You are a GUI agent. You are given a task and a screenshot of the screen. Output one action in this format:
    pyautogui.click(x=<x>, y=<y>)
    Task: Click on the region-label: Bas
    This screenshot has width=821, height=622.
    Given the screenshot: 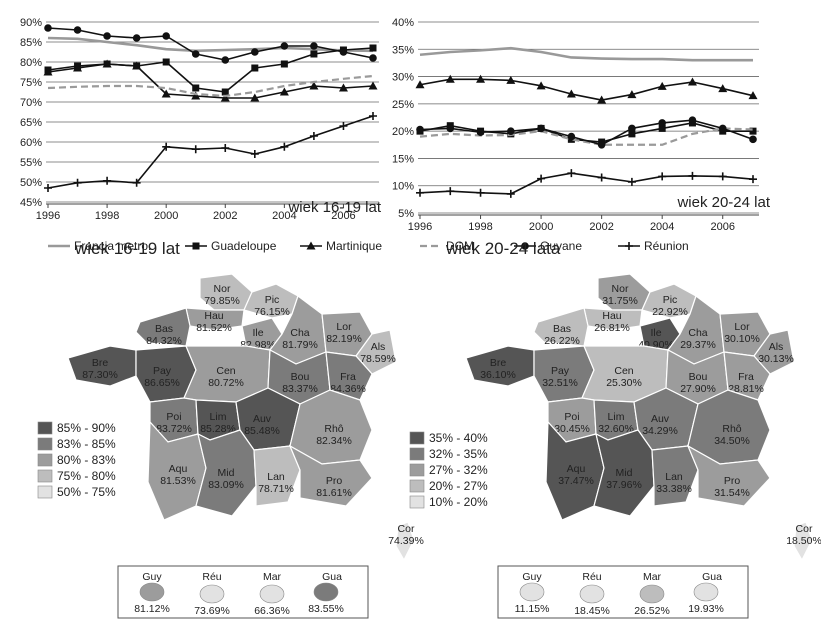 What is the action you would take?
    pyautogui.click(x=164, y=329)
    